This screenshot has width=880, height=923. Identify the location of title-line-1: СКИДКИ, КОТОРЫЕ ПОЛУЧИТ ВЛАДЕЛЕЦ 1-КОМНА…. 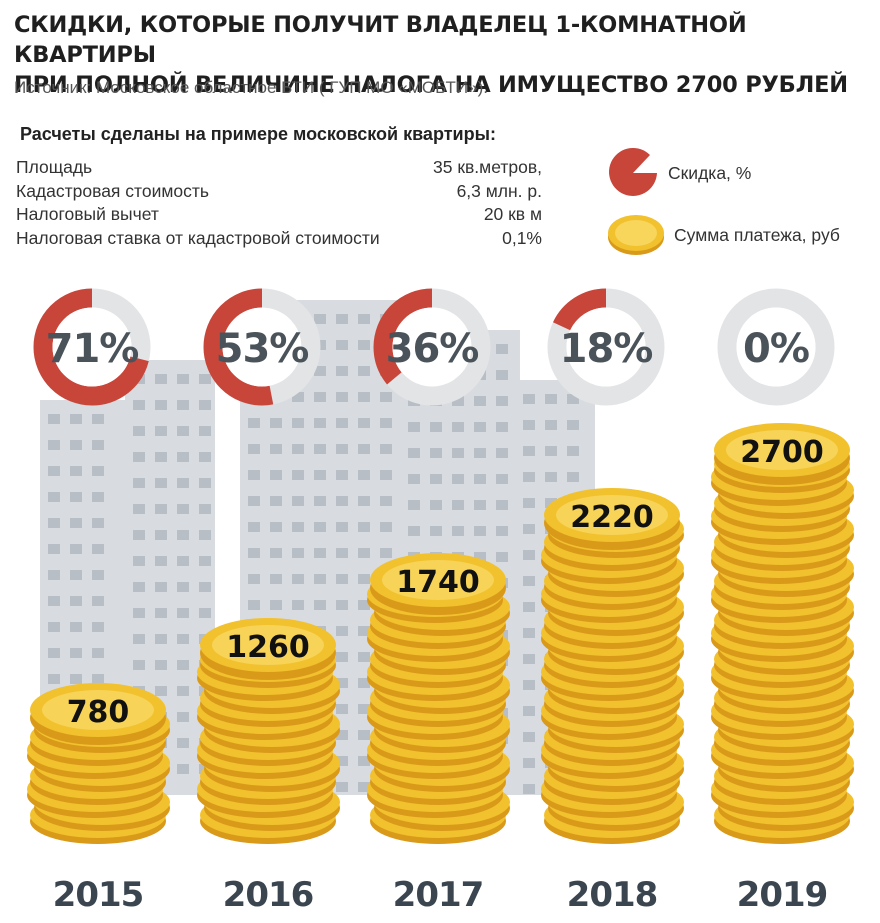
(380, 40).